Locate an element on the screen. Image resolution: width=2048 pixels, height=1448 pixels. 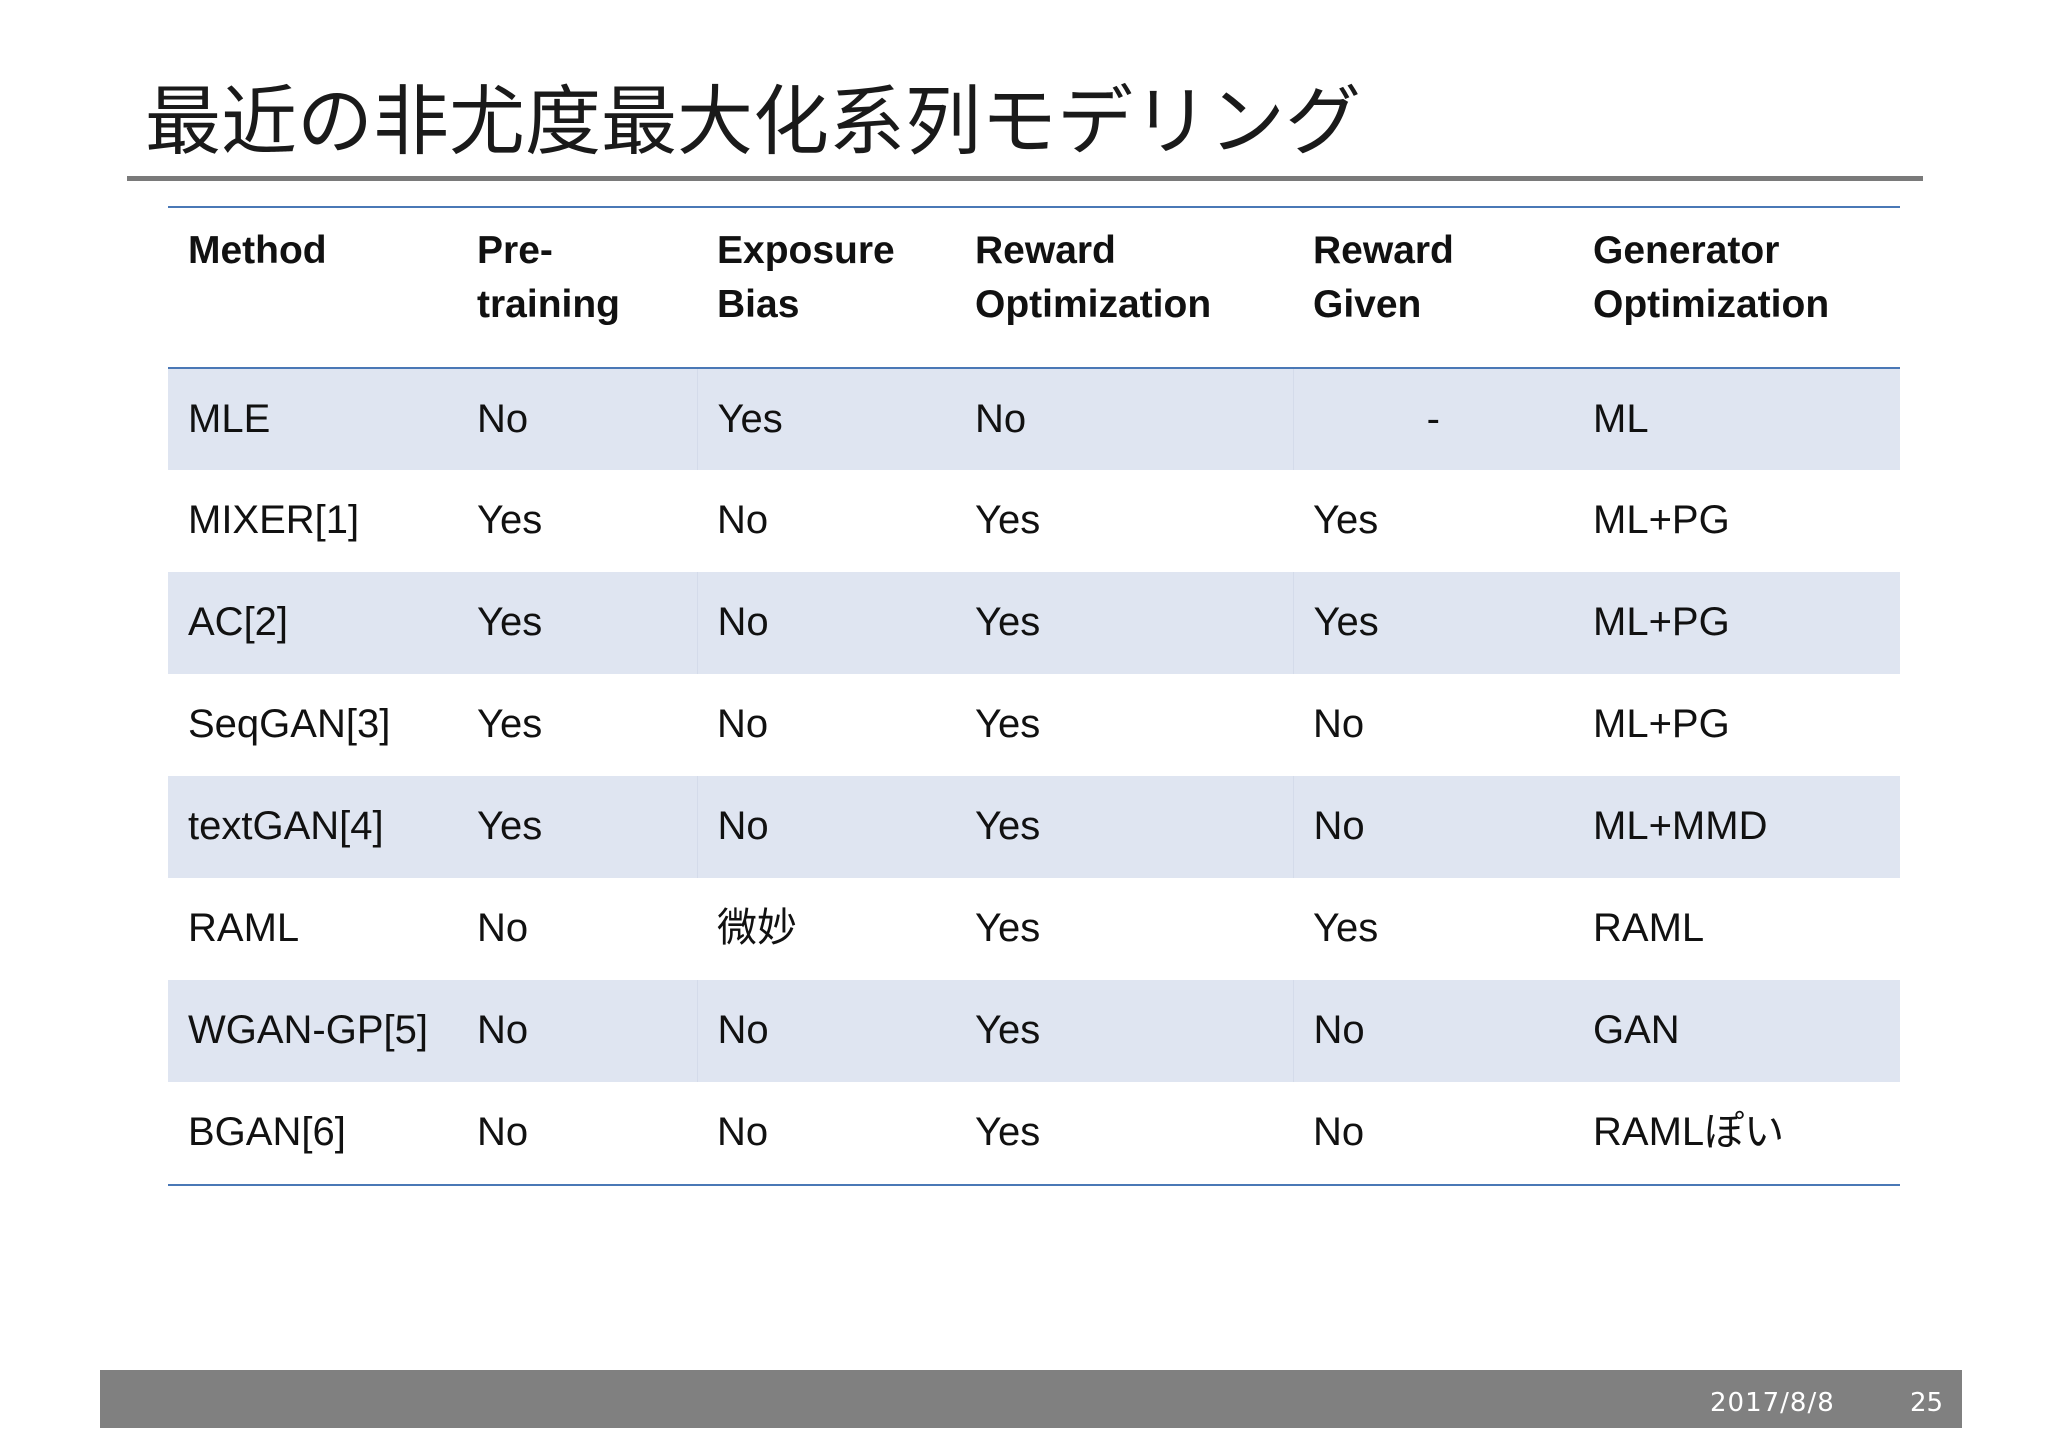
header-reward-optimization: Reward Optimization is located at coordinates (1093, 277).